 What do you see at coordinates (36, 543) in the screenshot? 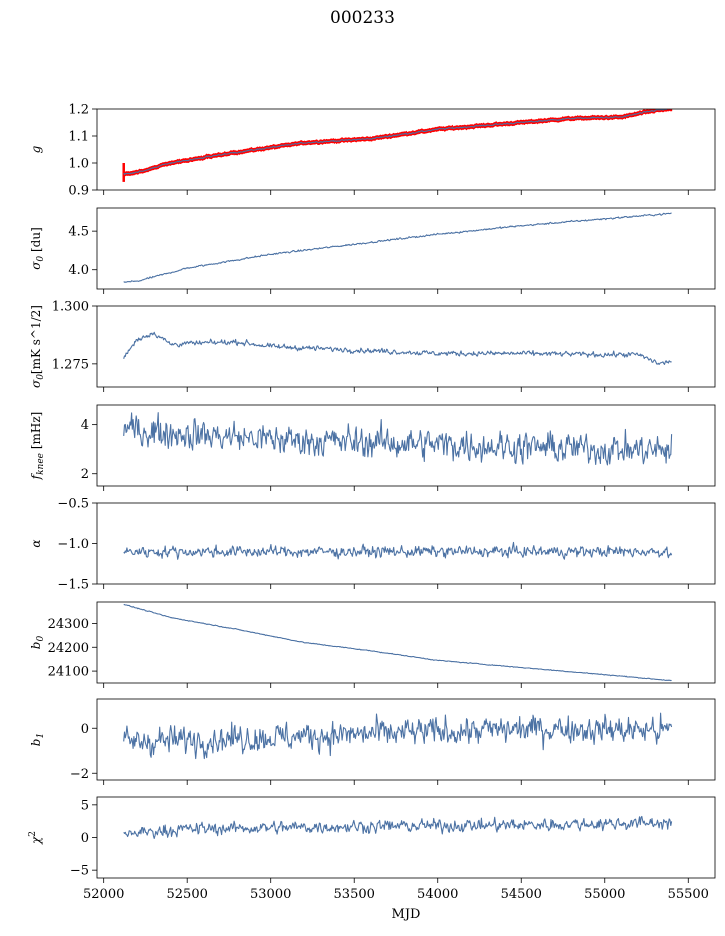
I see `y-axis-label: α` at bounding box center [36, 543].